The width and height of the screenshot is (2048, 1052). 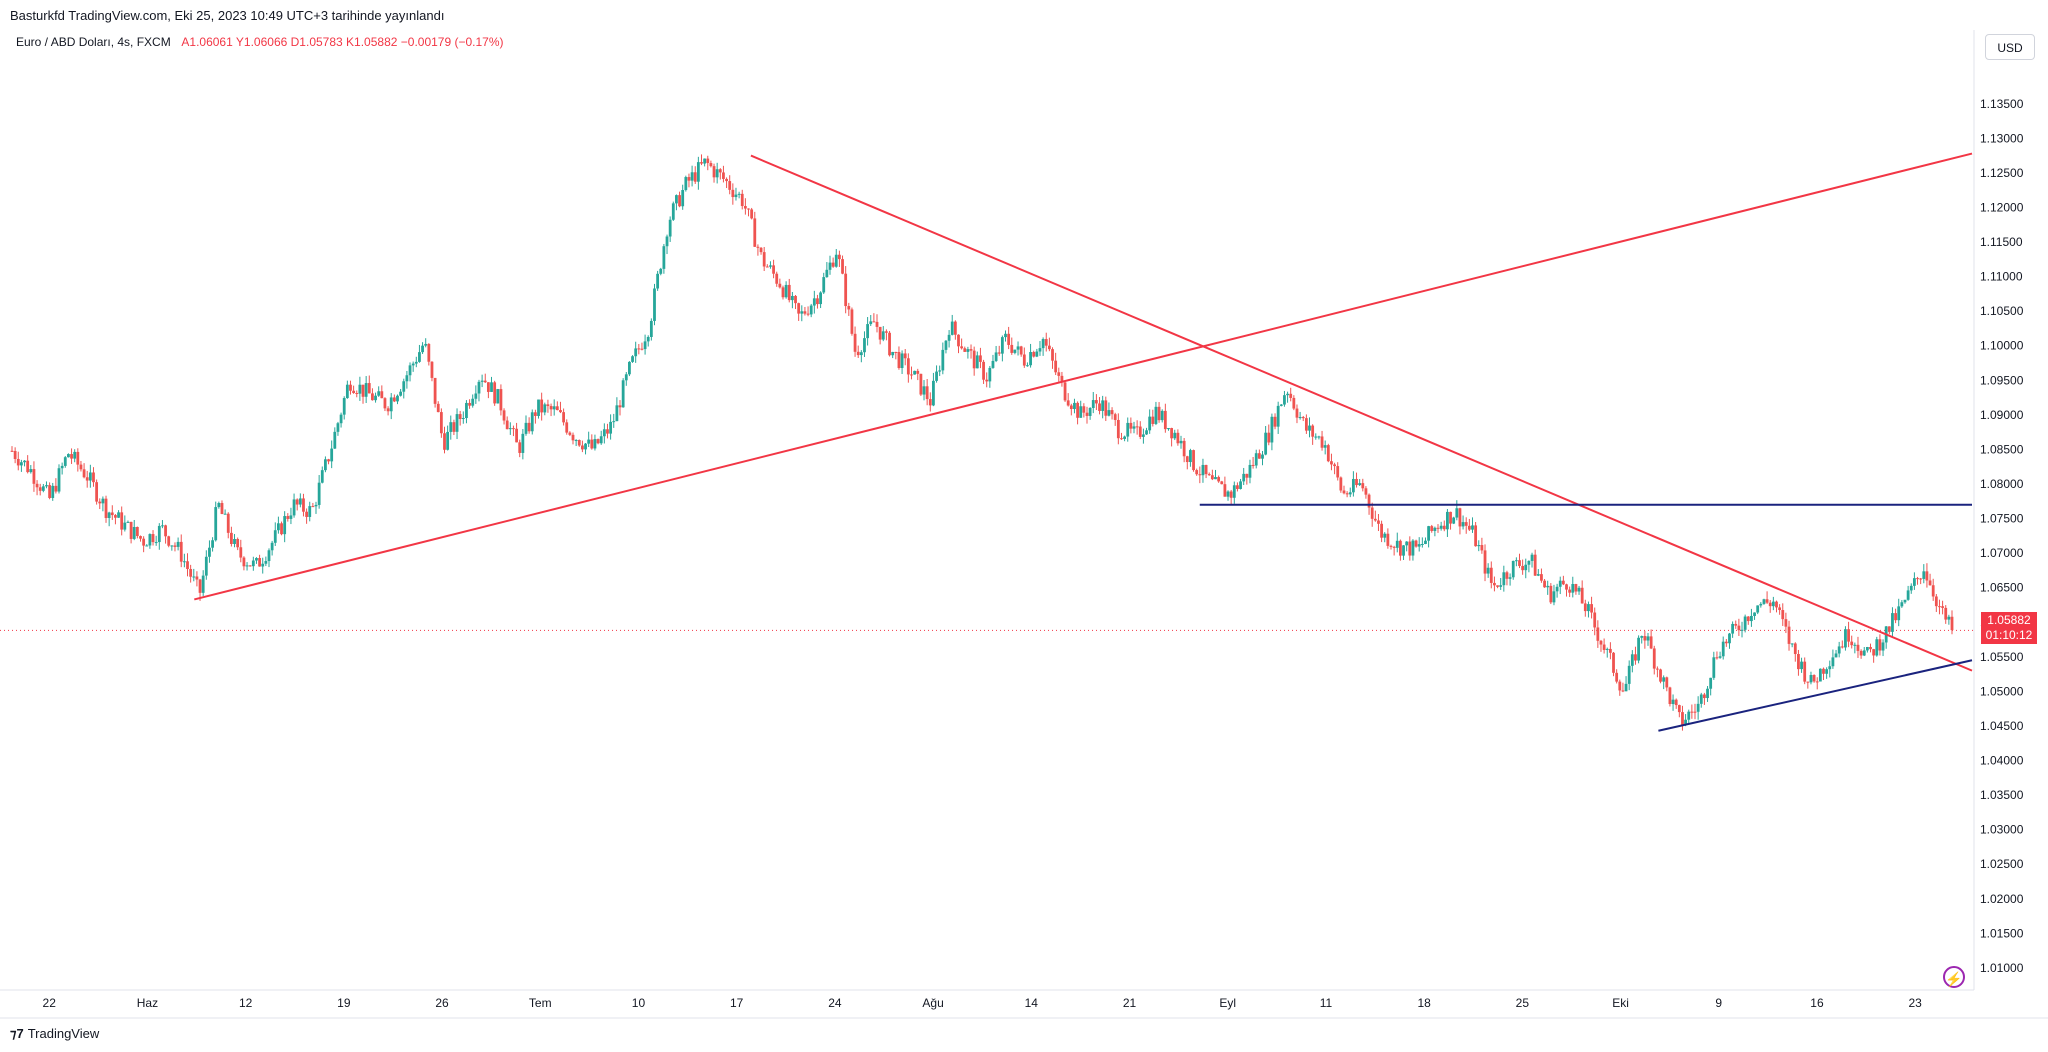 What do you see at coordinates (1954, 977) in the screenshot?
I see `lightning-icon: ⚡` at bounding box center [1954, 977].